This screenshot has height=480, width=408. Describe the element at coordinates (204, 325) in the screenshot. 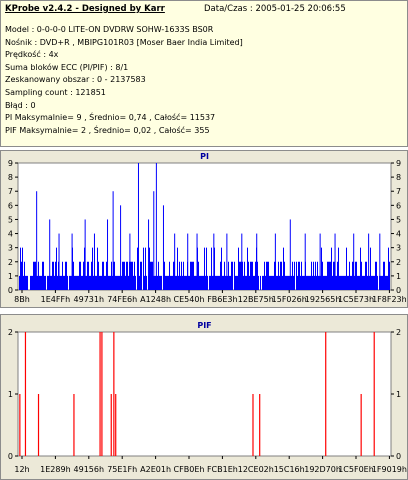

I see `chart-title: PIF` at that location.